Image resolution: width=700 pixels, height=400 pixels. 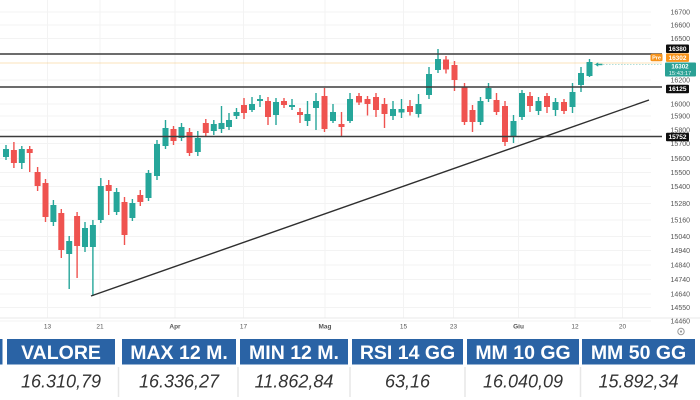 What do you see at coordinates (677, 89) in the screenshot?
I see `svg-text: 16125` at bounding box center [677, 89].